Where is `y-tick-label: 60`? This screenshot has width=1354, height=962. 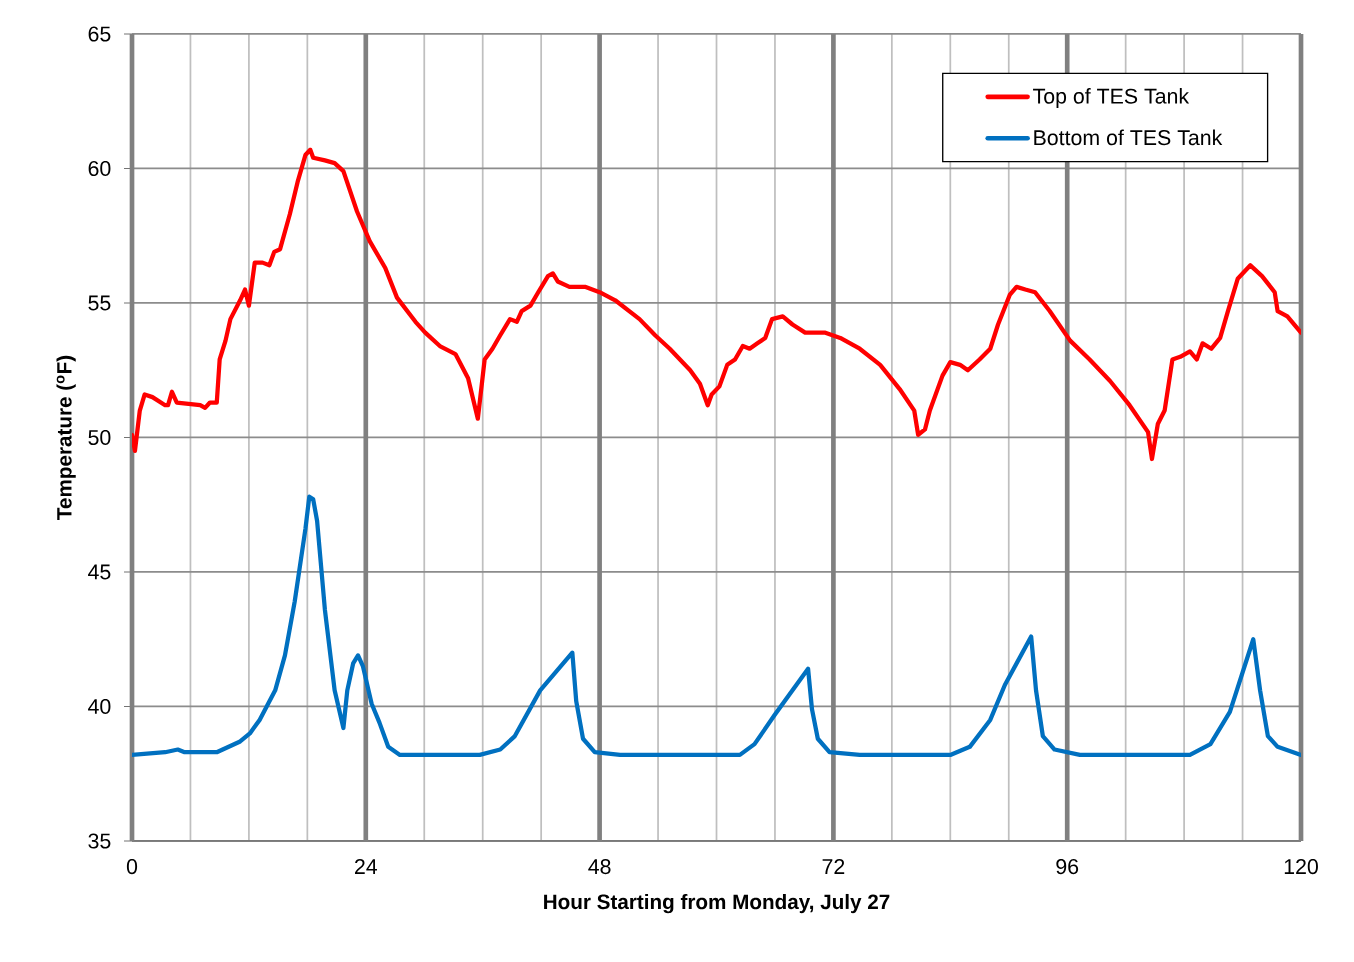
y-tick-label: 60 is located at coordinates (99, 168).